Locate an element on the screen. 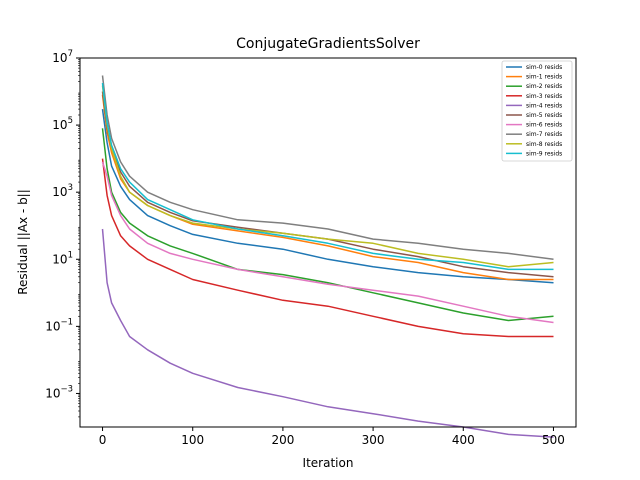 The height and width of the screenshot is (480, 640). legend-label: sim-2 resids is located at coordinates (544, 86).